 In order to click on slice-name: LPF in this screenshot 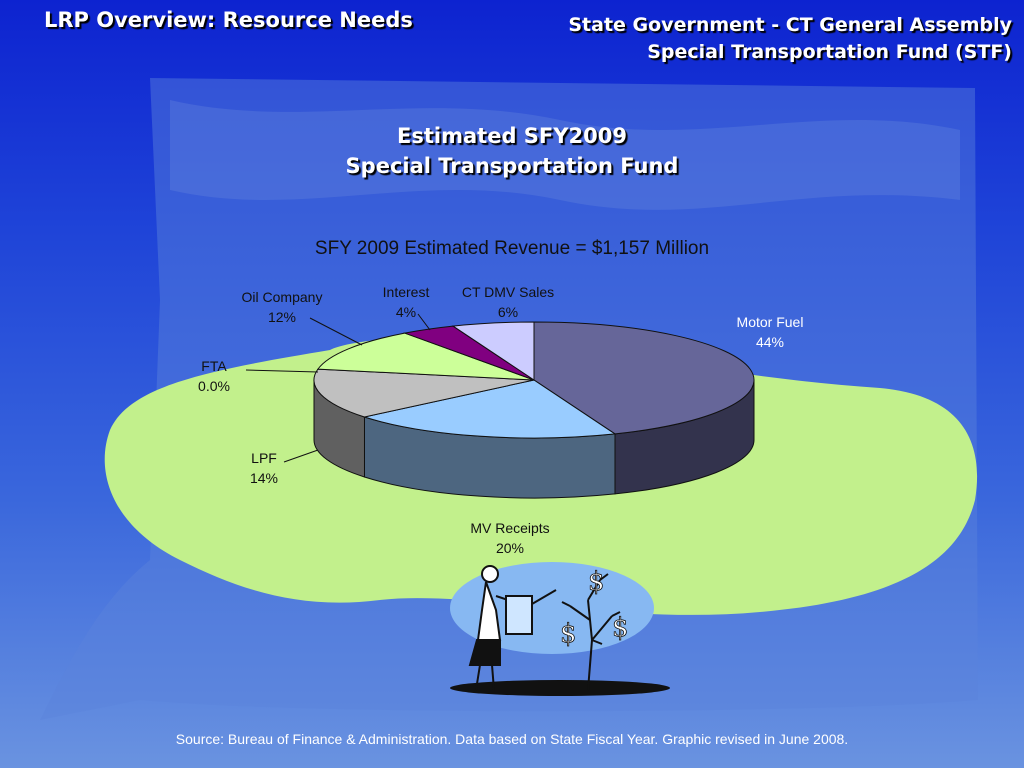, I will do `click(264, 458)`.